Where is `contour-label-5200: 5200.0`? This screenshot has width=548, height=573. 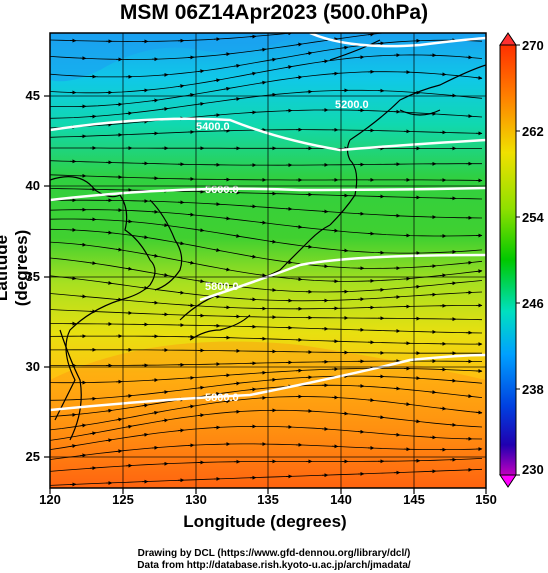
contour-label-5200: 5200.0 is located at coordinates (352, 105).